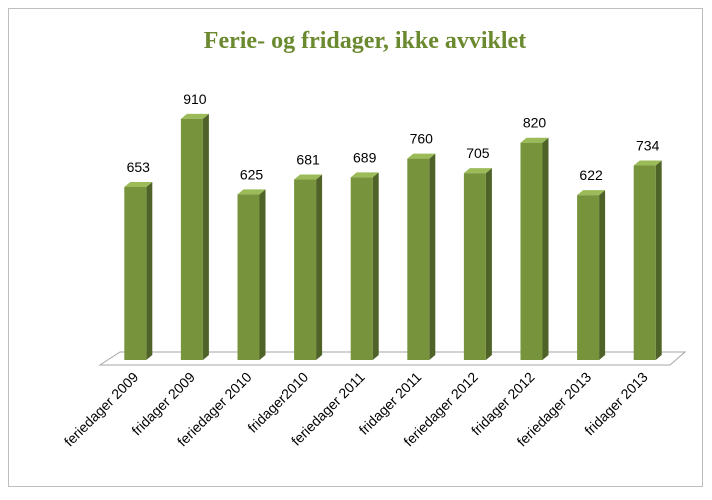  Describe the element at coordinates (422, 139) in the screenshot. I see `value-label: 760` at that location.